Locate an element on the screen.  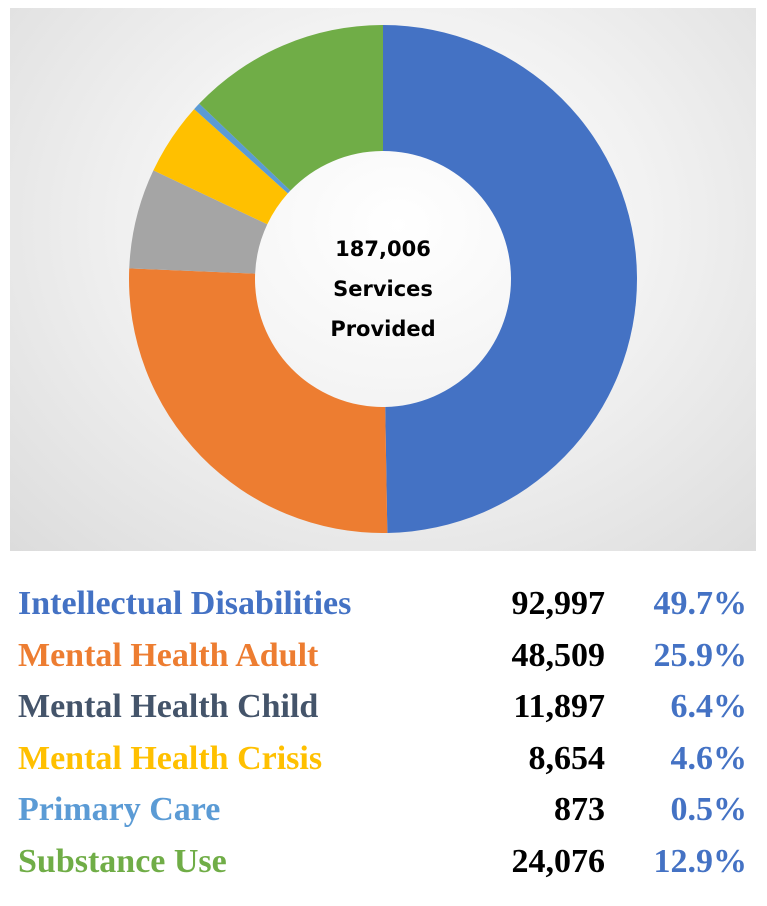
legend-label: Intellectual Disabilities is located at coordinates (185, 603).